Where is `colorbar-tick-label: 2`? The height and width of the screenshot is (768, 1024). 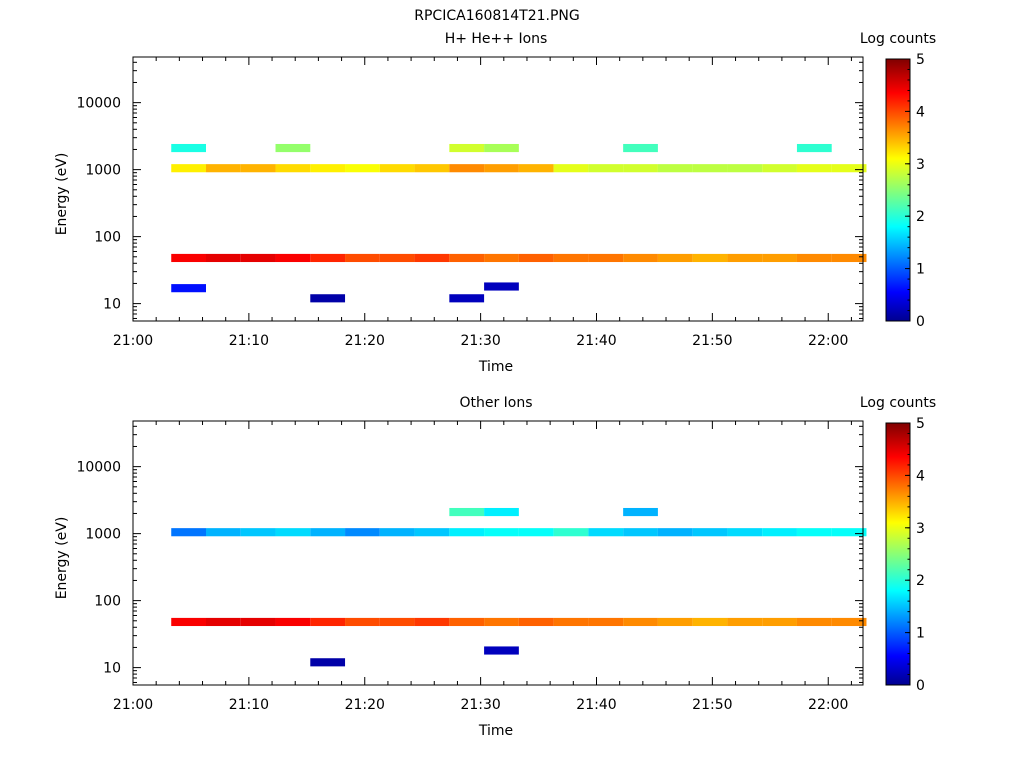
colorbar-tick-label: 2 is located at coordinates (920, 217).